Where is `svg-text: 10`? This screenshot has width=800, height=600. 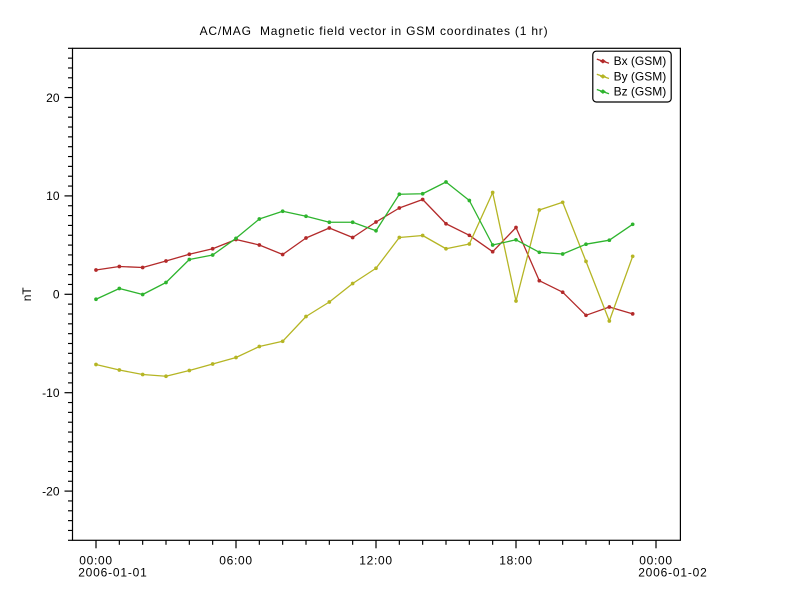 svg-text: 10 is located at coordinates (53, 196).